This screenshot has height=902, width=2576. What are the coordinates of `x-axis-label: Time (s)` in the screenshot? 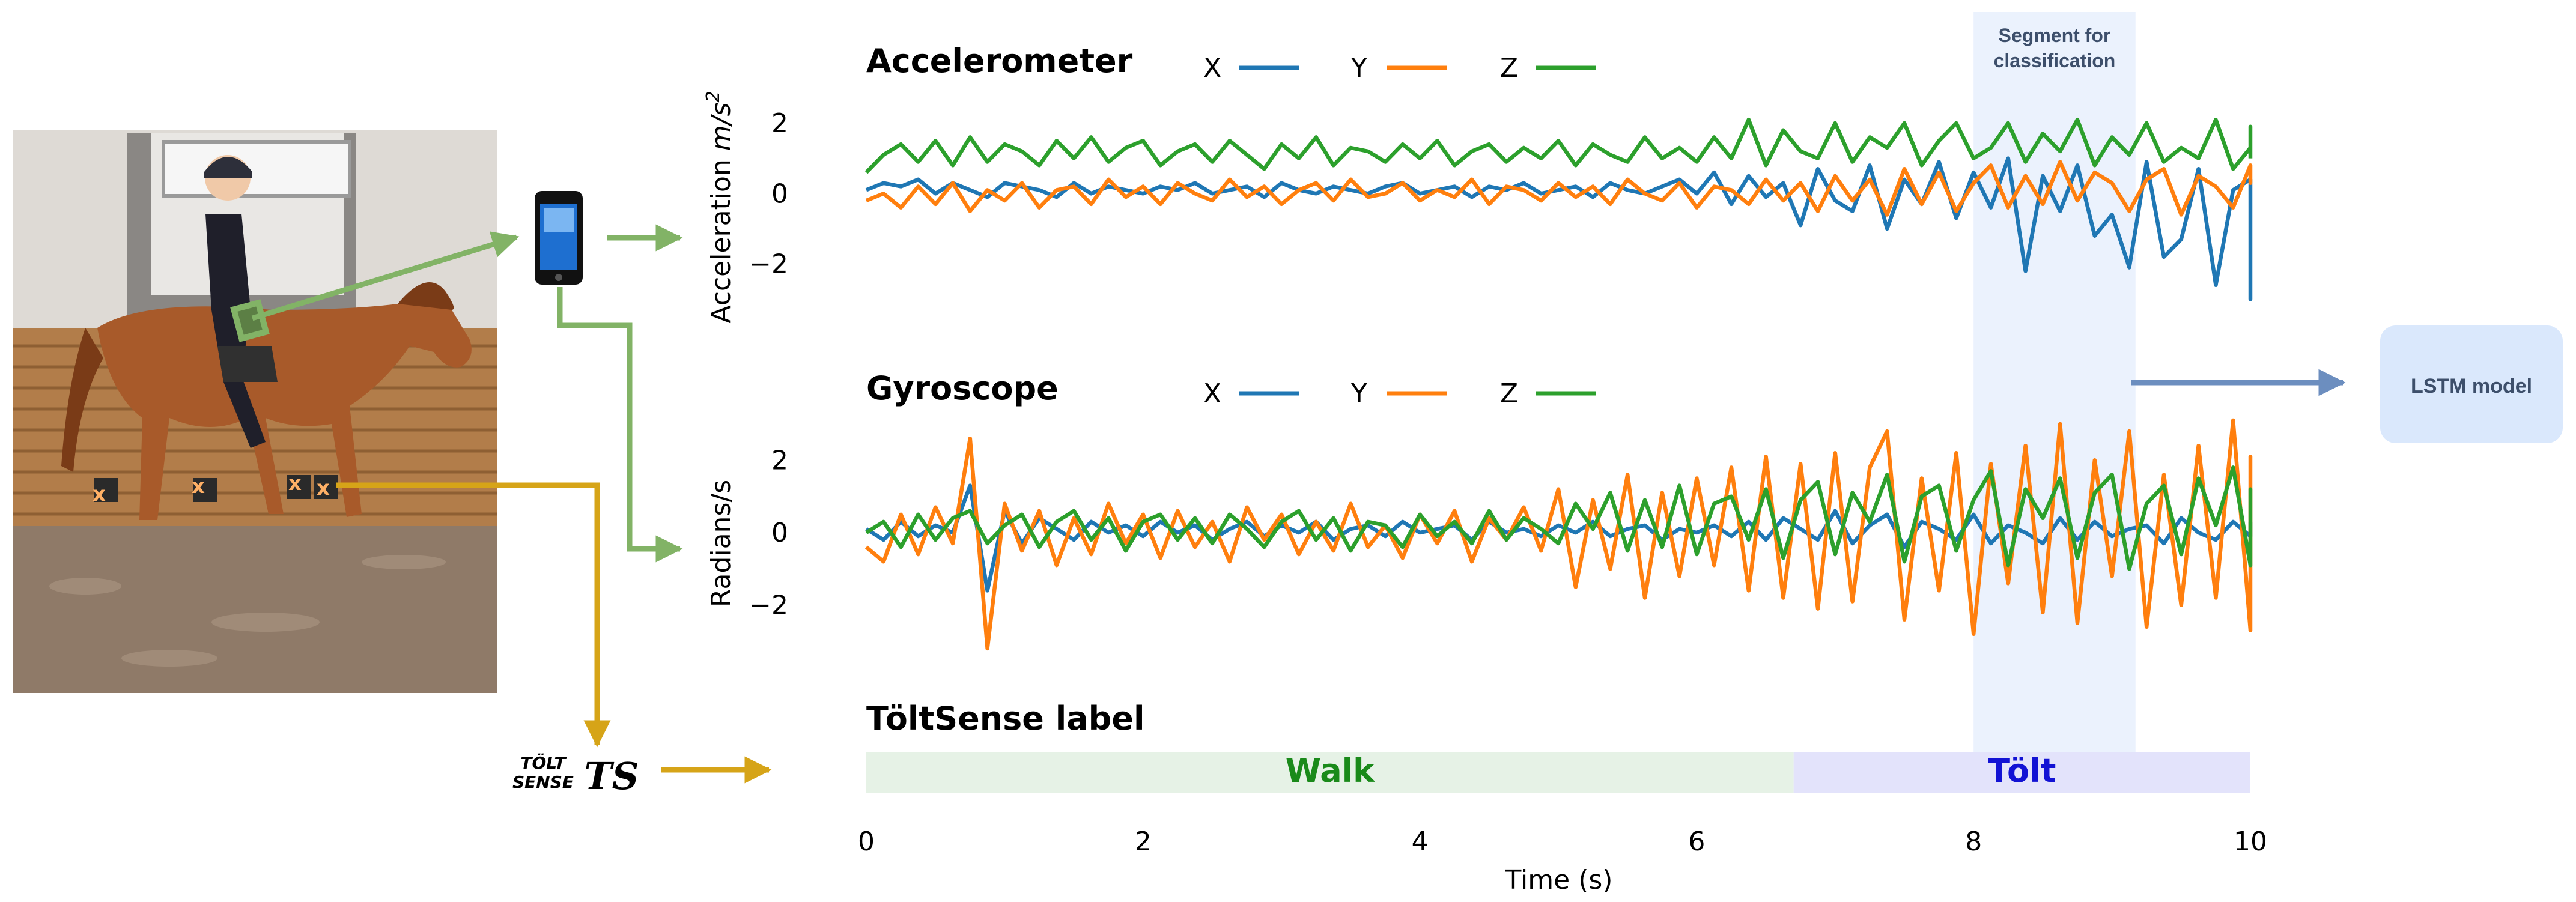 It's located at (1559, 880).